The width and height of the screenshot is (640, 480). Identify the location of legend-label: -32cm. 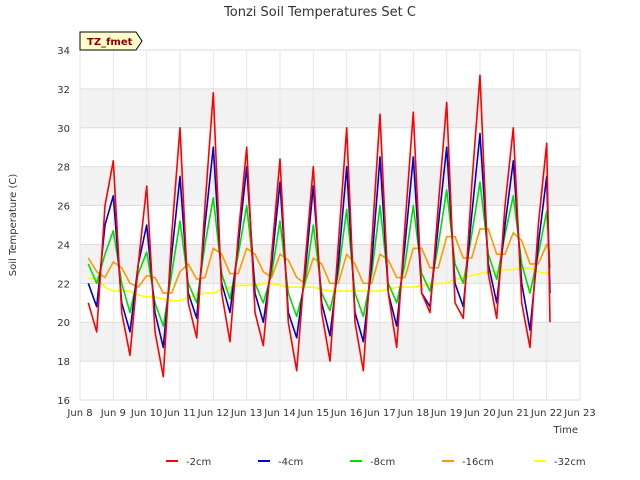
(570, 462).